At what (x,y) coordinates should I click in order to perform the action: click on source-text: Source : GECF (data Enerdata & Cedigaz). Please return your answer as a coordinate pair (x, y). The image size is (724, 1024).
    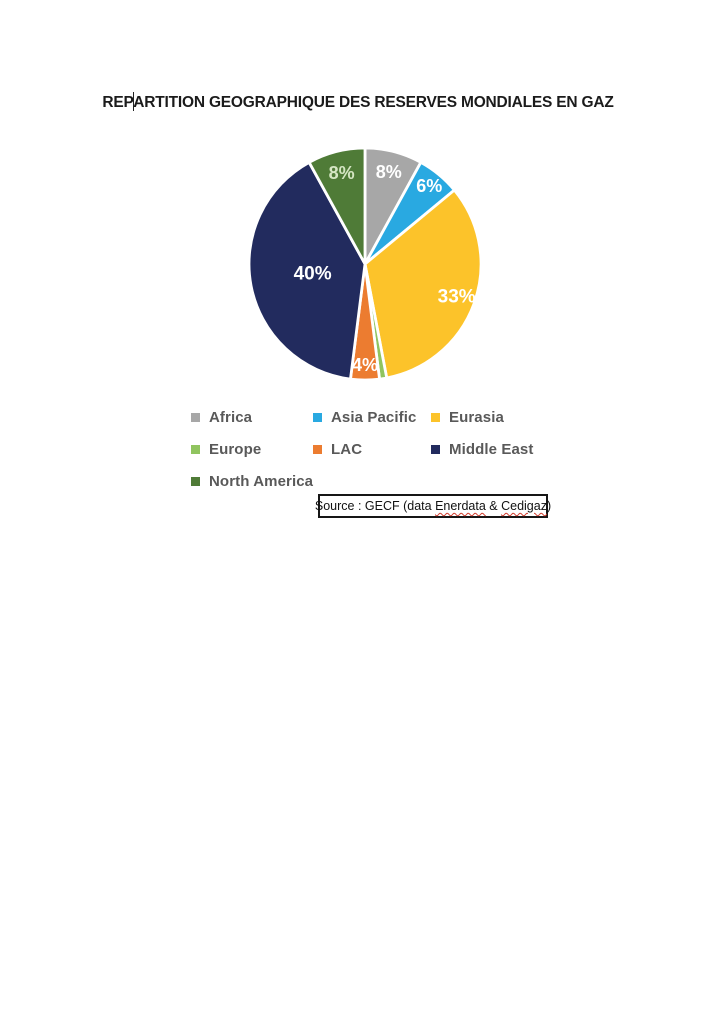
    Looking at the image, I should click on (433, 506).